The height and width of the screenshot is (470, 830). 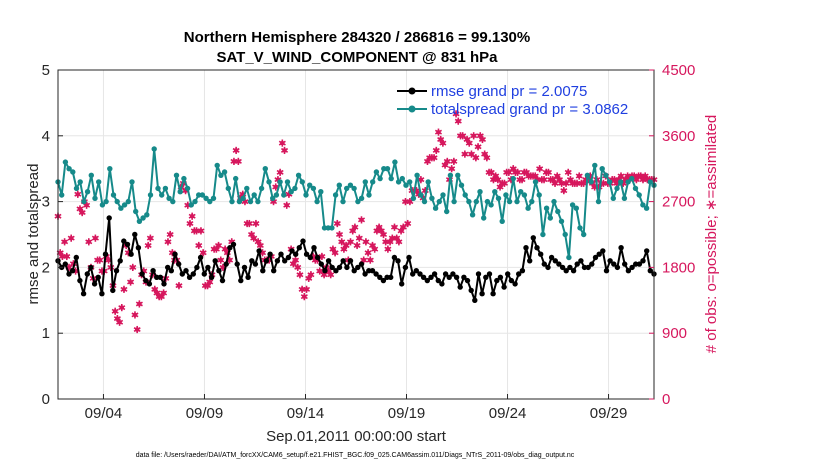 What do you see at coordinates (33, 234) in the screenshot?
I see `y-axis-left-label: rmse and totalspread` at bounding box center [33, 234].